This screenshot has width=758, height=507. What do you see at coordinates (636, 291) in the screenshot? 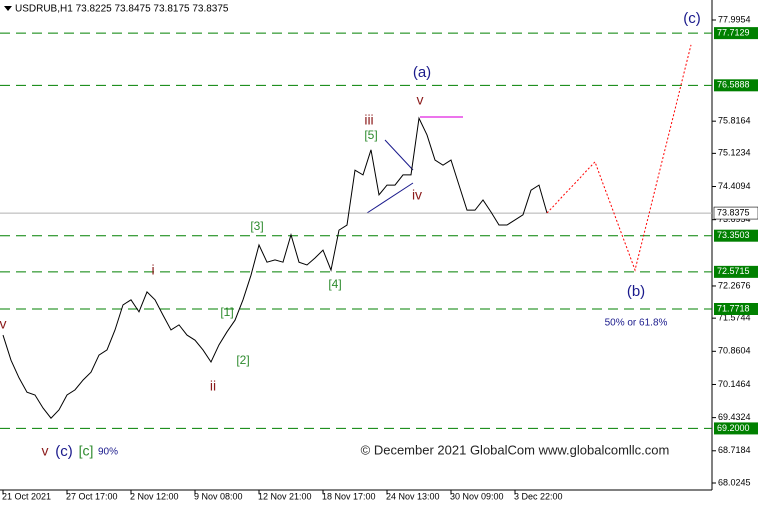
I see `wave-label: (b)` at bounding box center [636, 291].